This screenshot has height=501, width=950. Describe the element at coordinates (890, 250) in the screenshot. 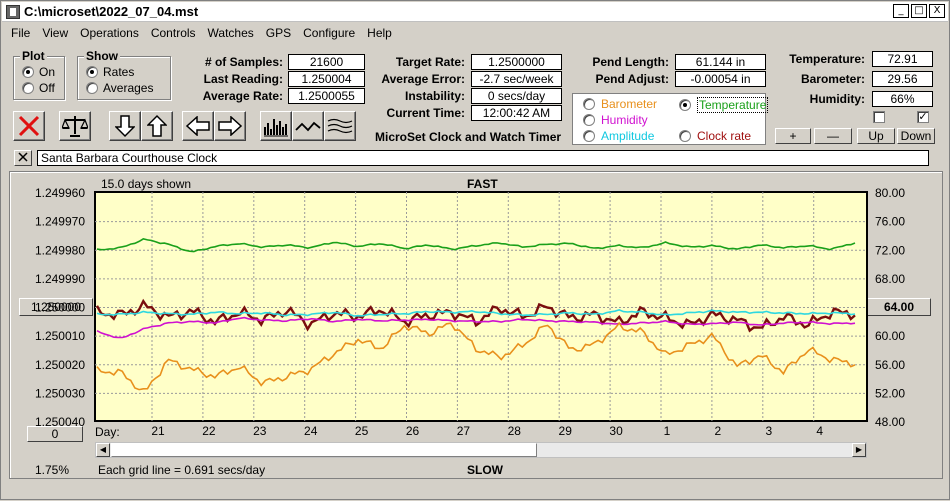

I see `y-right-tick-label: 72.00` at that location.